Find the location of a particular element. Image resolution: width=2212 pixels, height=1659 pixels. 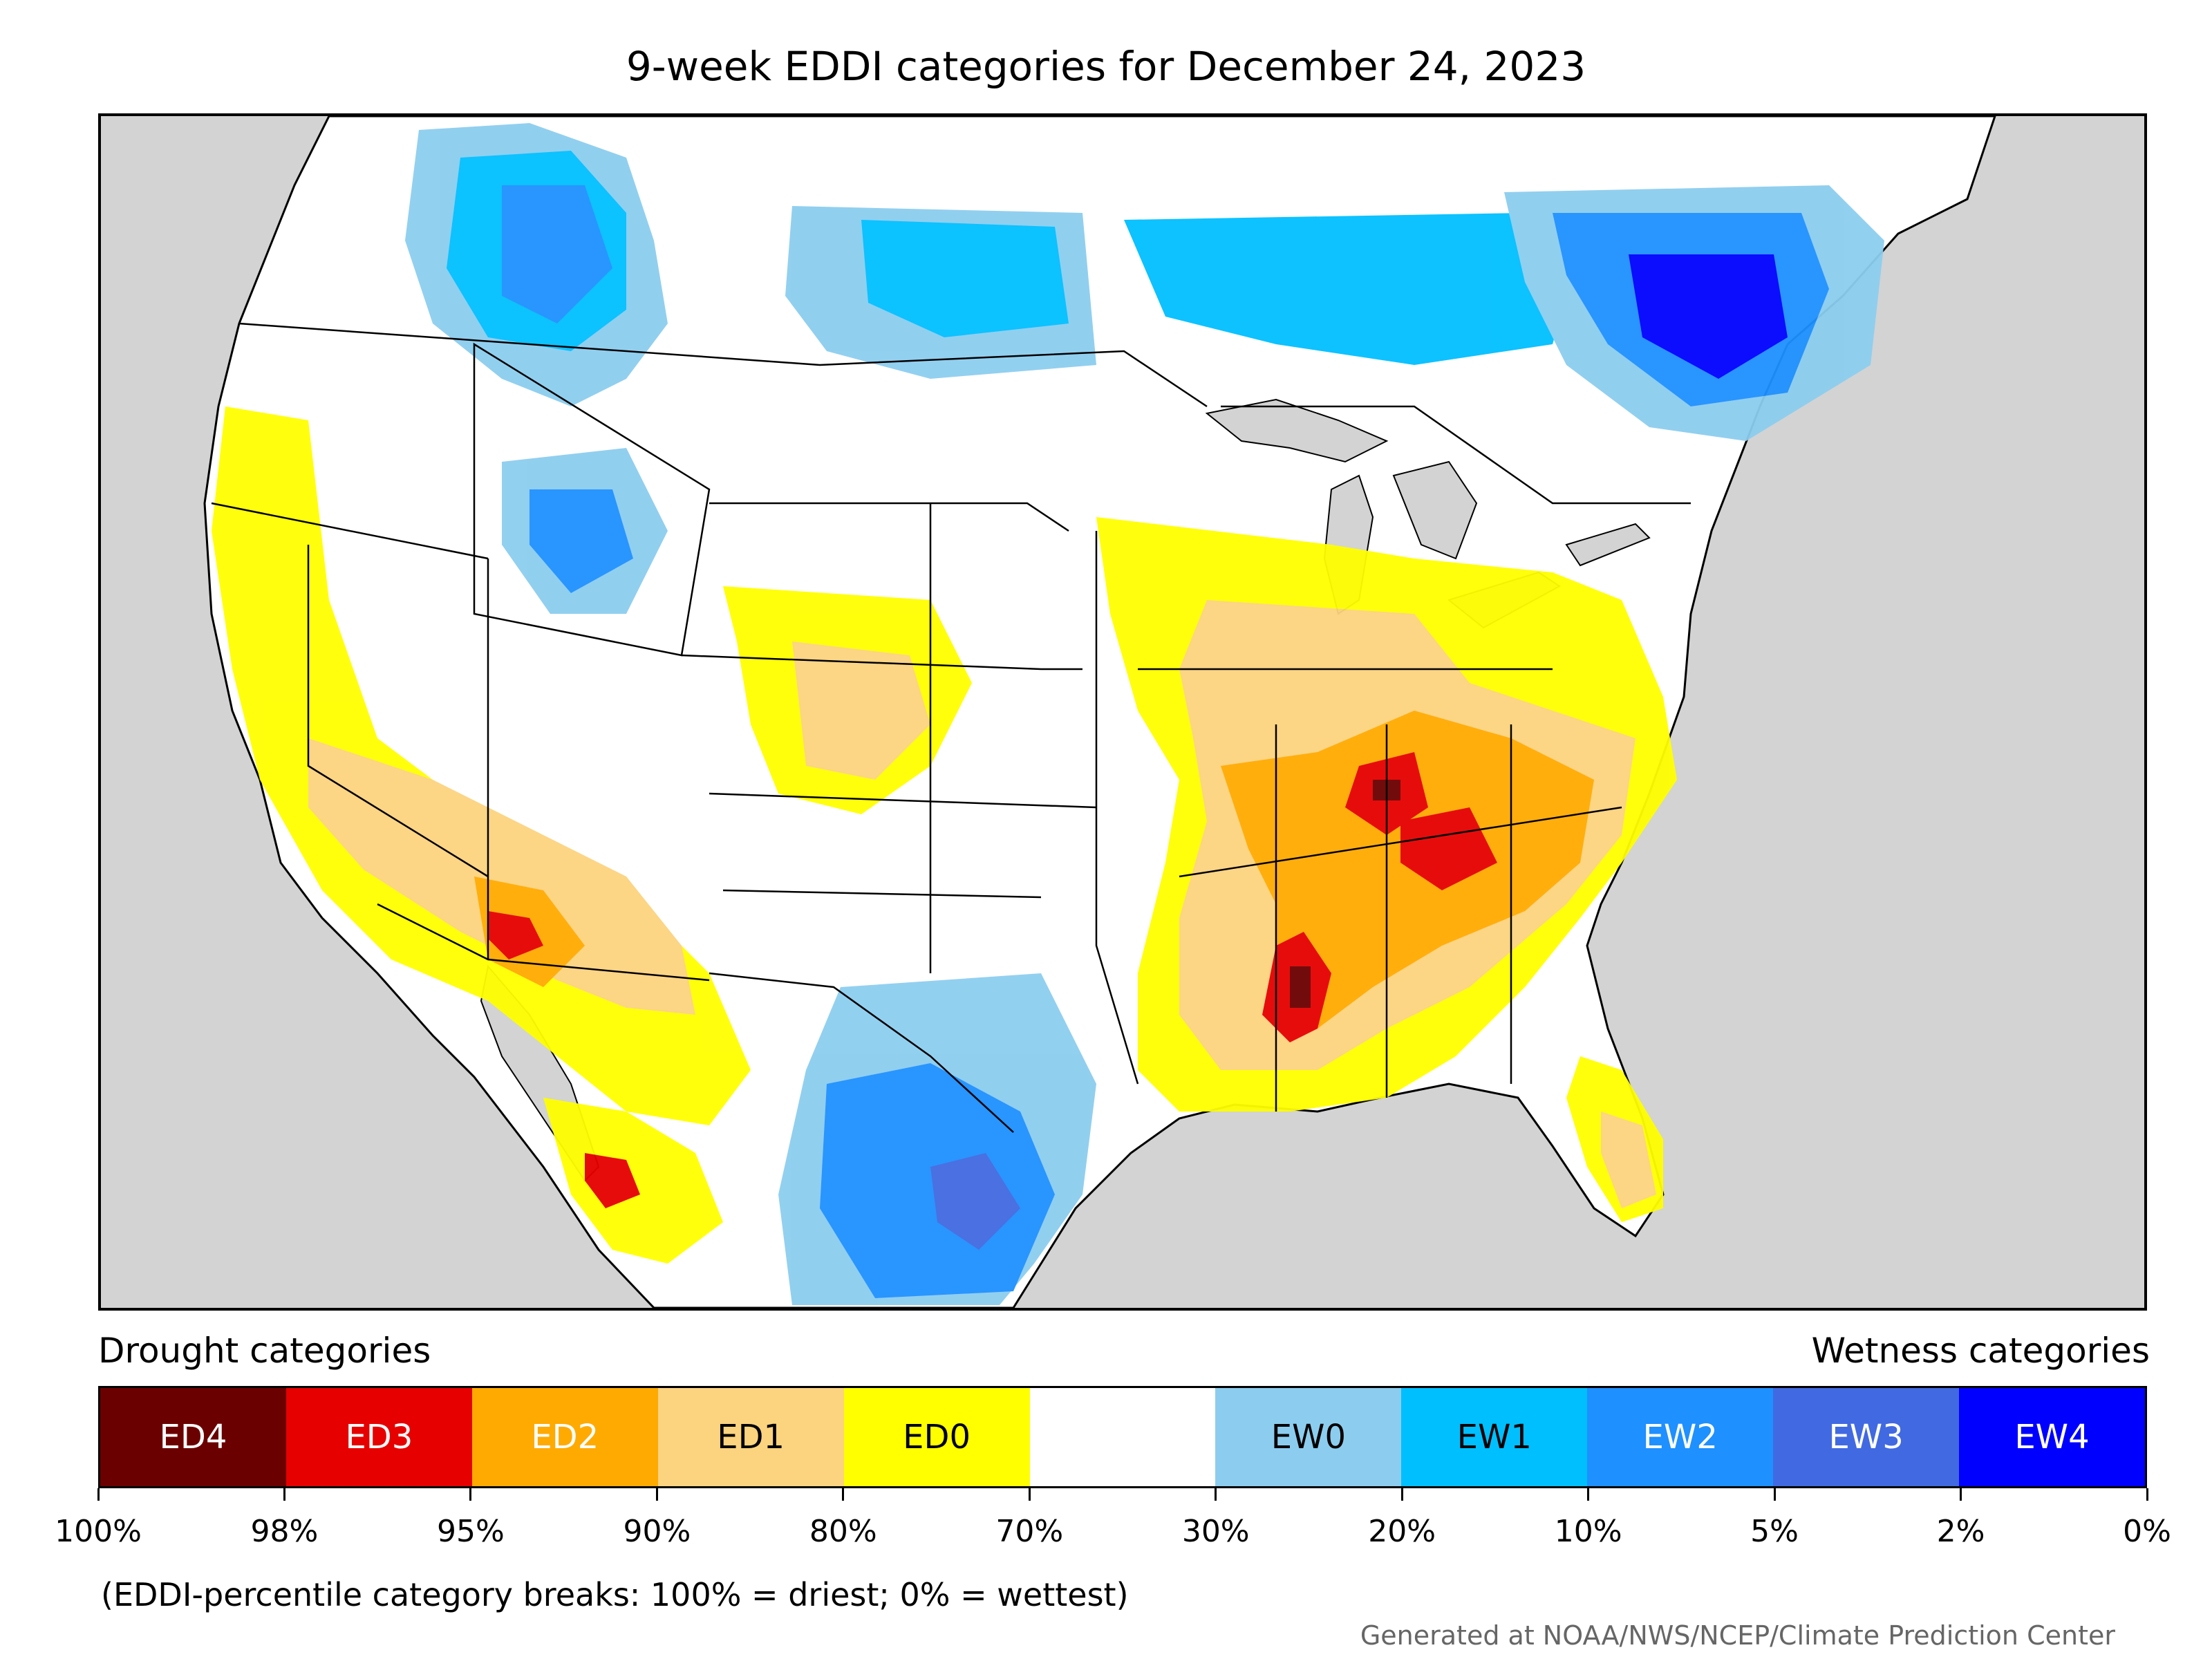

colorbar-tick-label: 10% is located at coordinates (1588, 1531).